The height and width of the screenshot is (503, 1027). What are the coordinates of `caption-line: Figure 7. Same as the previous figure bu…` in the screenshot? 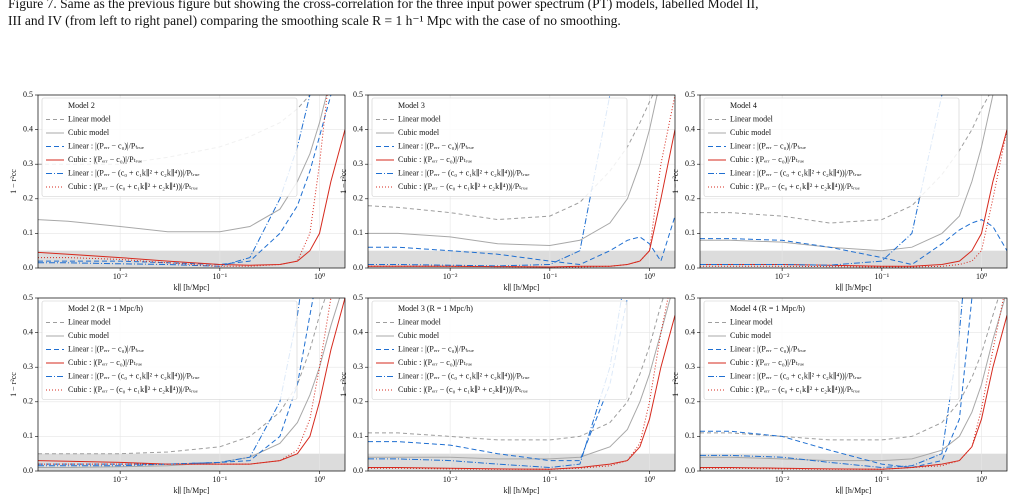 It's located at (383, 5).